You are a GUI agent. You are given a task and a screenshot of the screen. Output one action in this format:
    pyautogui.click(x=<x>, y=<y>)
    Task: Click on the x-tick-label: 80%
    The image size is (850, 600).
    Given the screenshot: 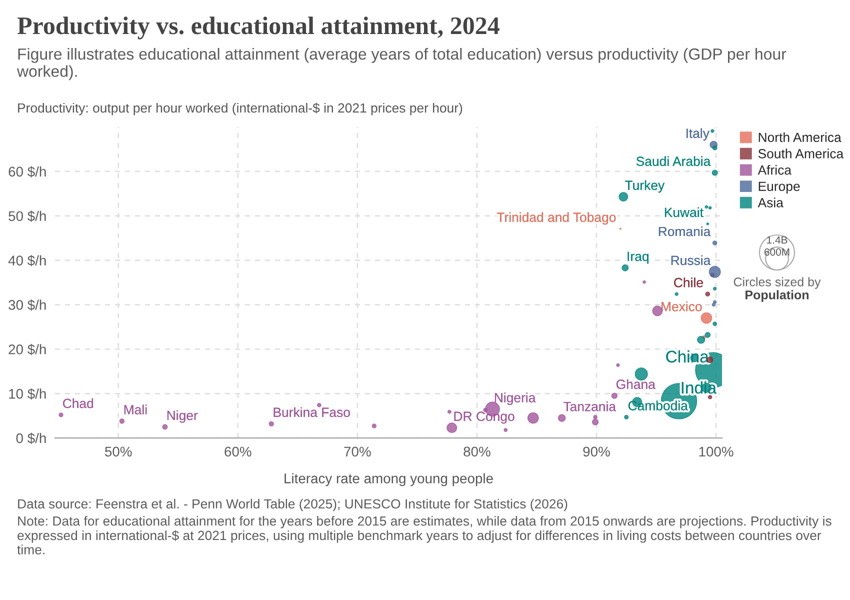 What is the action you would take?
    pyautogui.click(x=477, y=451)
    